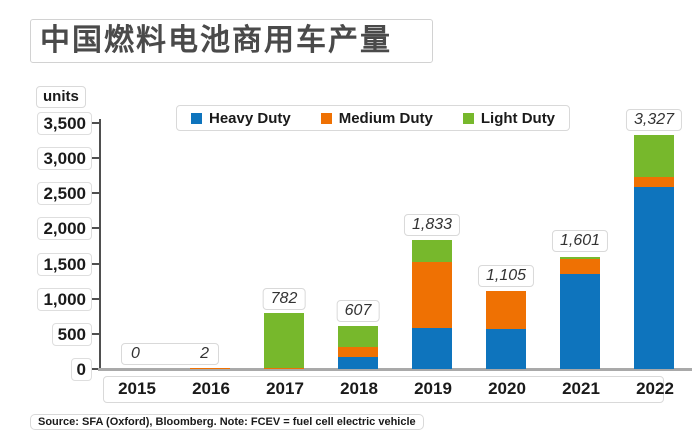  I want to click on bar-2021, so click(580, 312).